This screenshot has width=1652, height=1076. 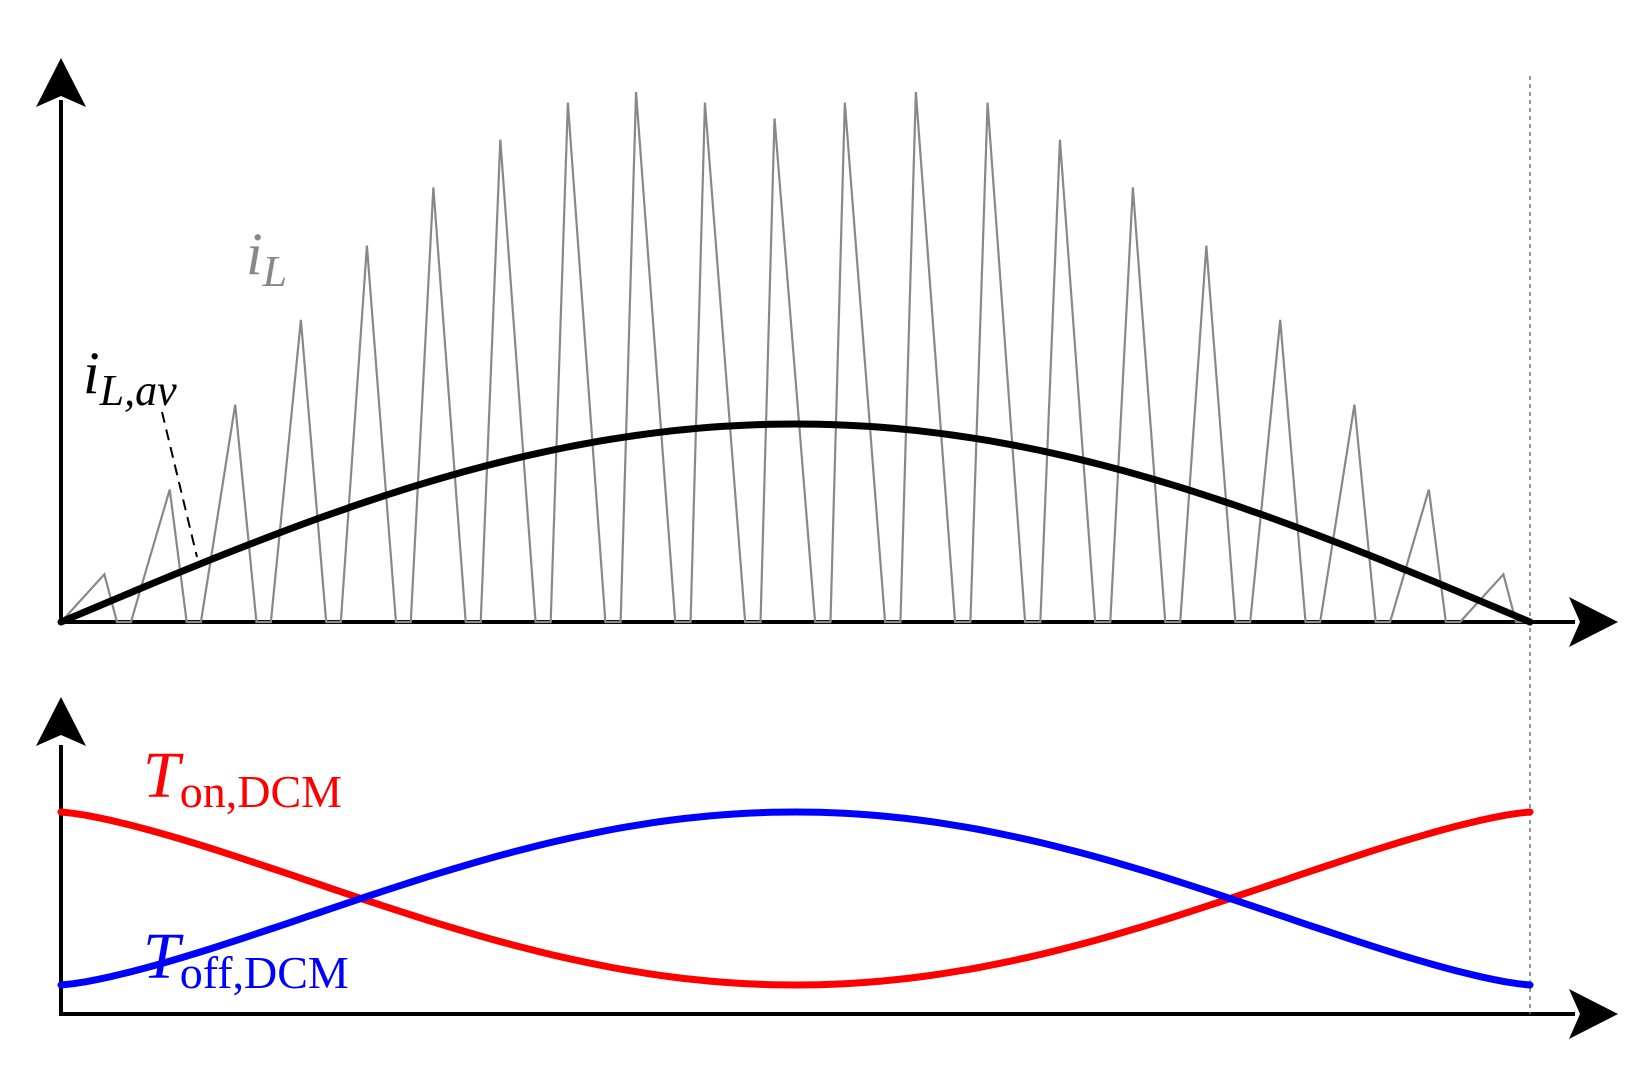 I want to click on ilav-label-sub: L,av, so click(x=138, y=390).